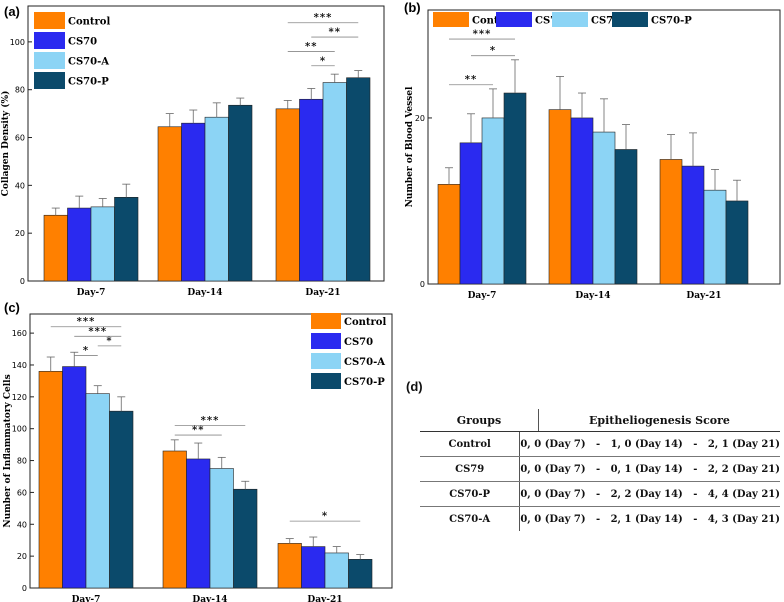  Describe the element at coordinates (19, 397) in the screenshot. I see `y-tick-label: 120` at that location.